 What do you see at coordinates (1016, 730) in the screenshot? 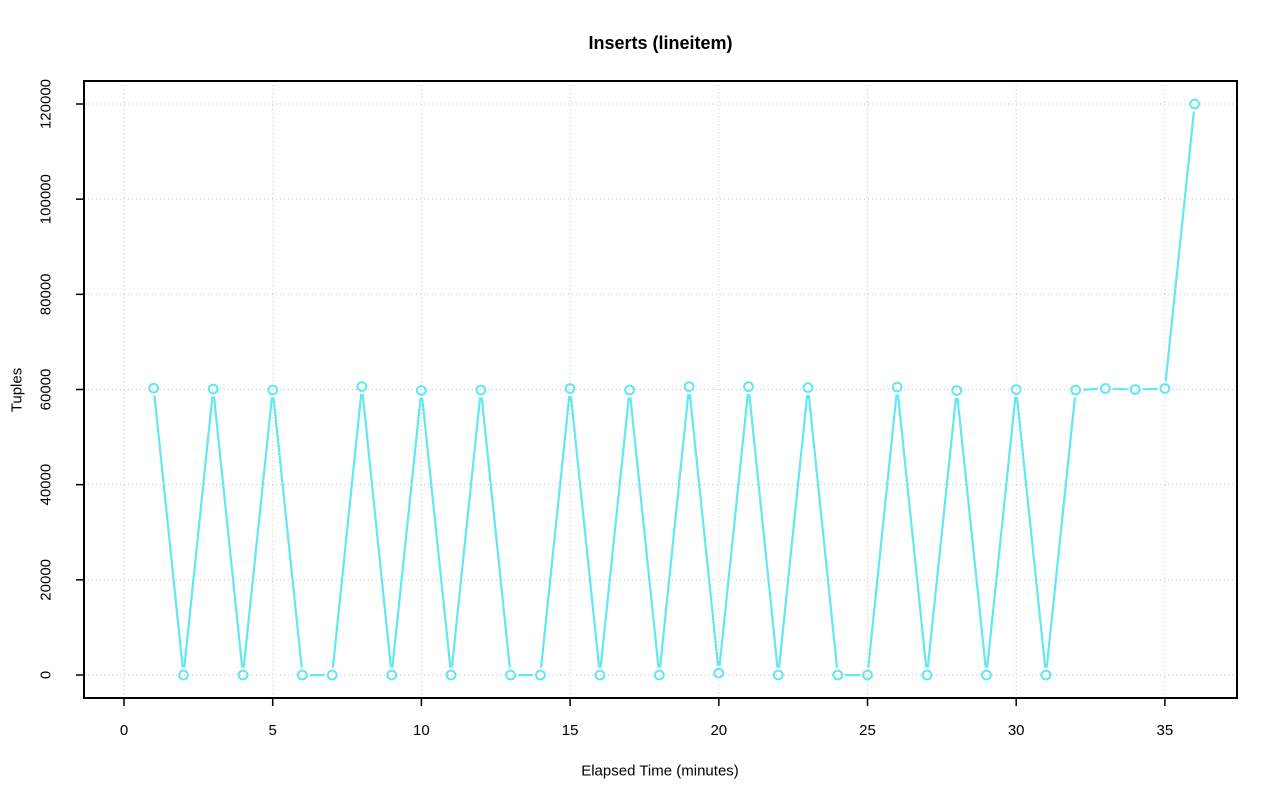
I see `x-tick-label: 30` at bounding box center [1016, 730].